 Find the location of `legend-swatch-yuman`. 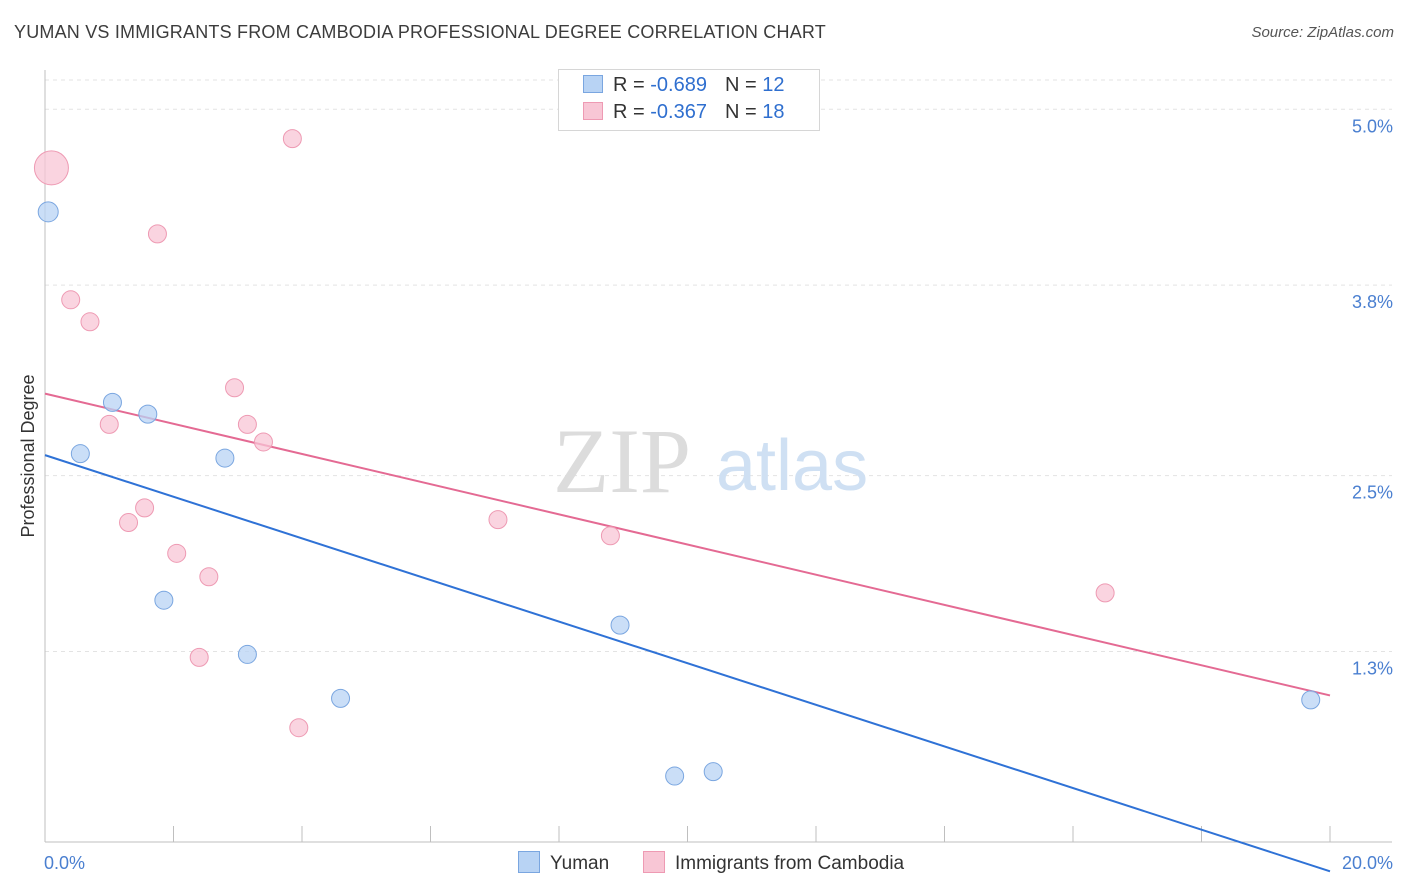

legend-swatch-yuman is located at coordinates (593, 84).